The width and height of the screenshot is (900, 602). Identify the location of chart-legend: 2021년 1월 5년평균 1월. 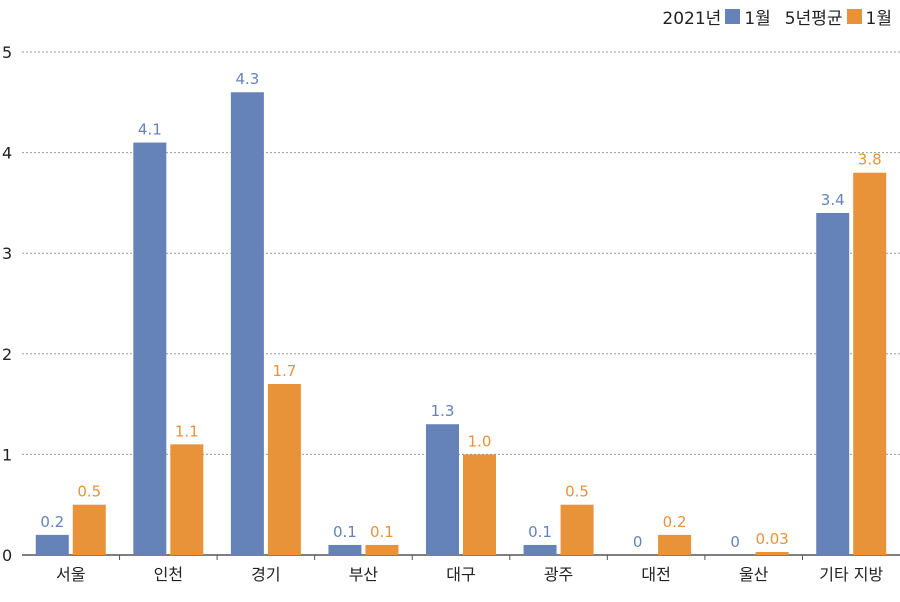
(777, 16).